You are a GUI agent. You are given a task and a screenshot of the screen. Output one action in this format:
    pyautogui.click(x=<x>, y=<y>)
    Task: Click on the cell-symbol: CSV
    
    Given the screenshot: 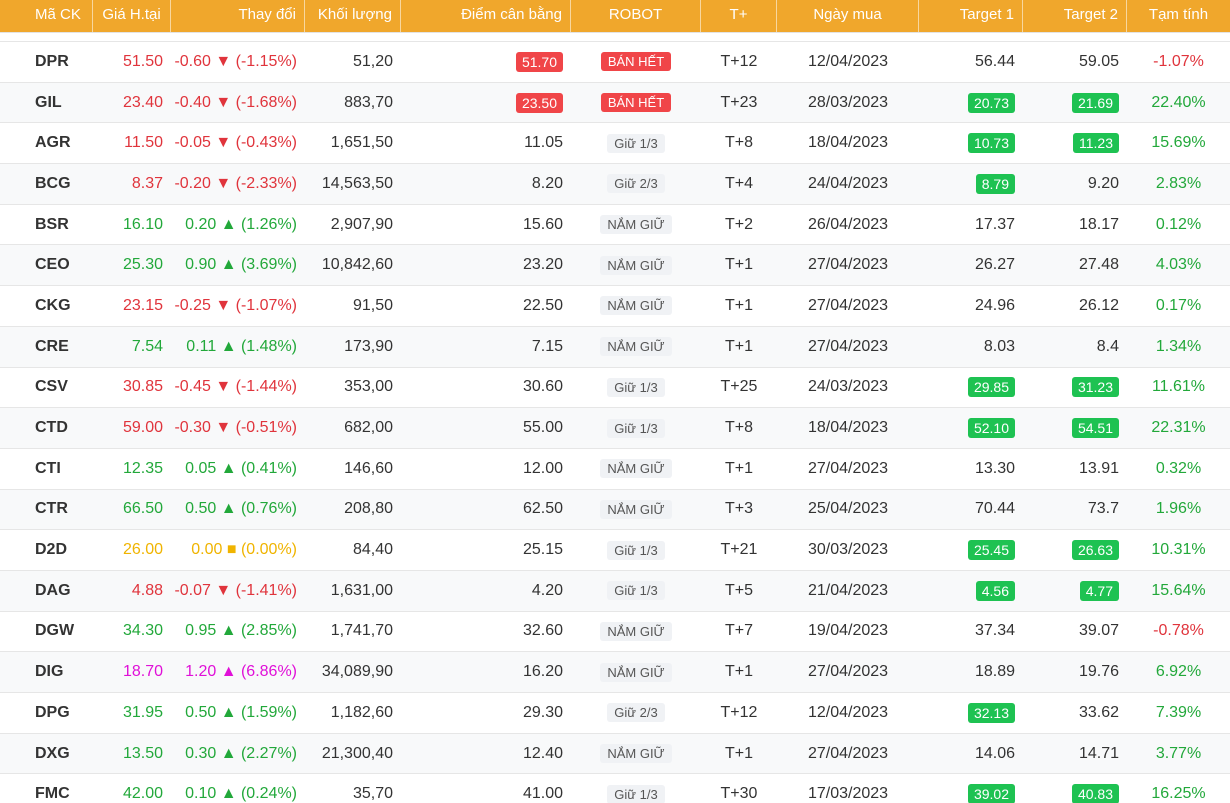 What is the action you would take?
    pyautogui.click(x=51, y=387)
    